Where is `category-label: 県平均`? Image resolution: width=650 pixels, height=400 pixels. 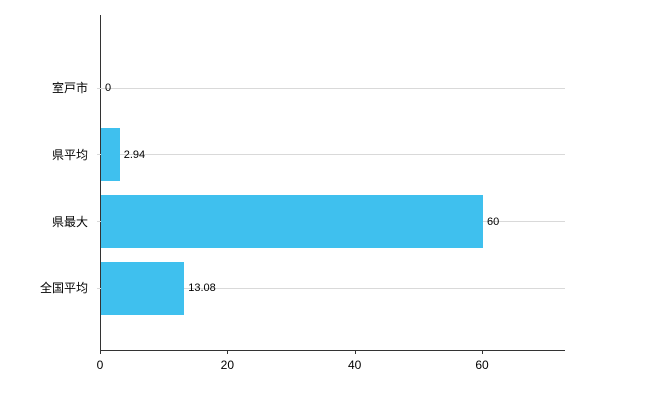 category-label: 県平均 is located at coordinates (69, 154).